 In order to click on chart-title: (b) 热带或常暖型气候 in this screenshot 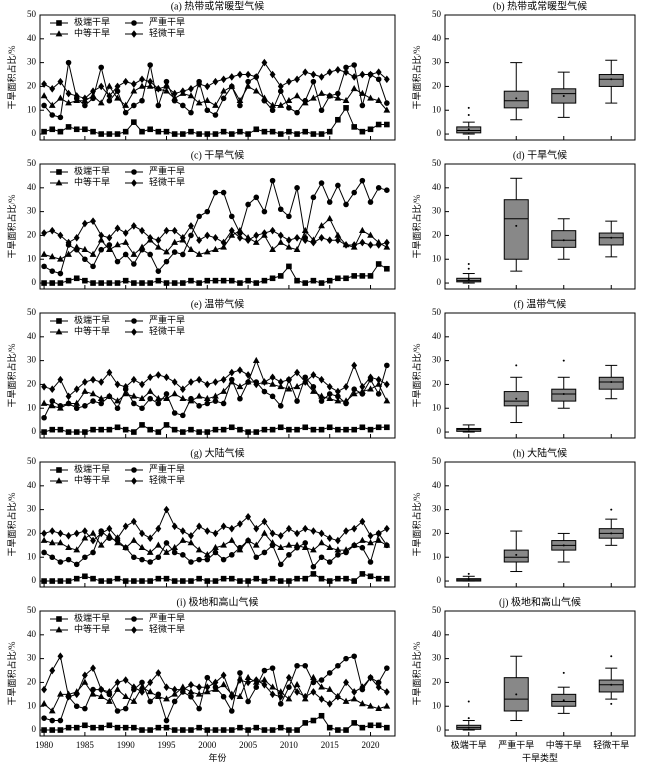, I will do `click(540, 6)`.